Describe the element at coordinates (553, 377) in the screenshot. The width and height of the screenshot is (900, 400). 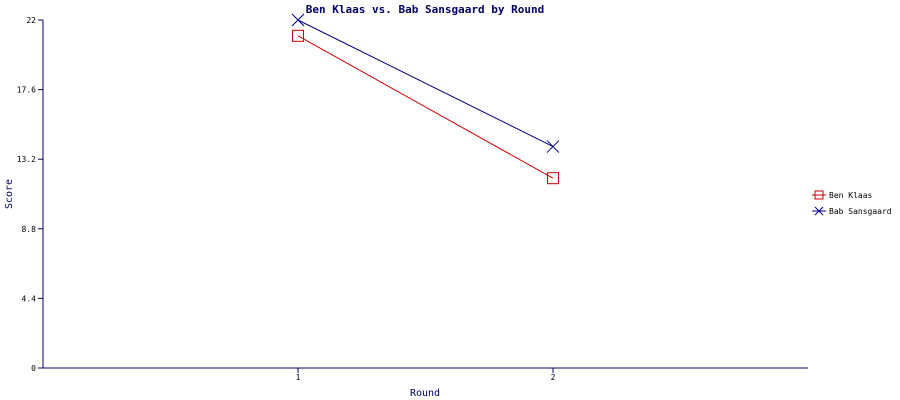
I see `x-tick-label: 2` at that location.